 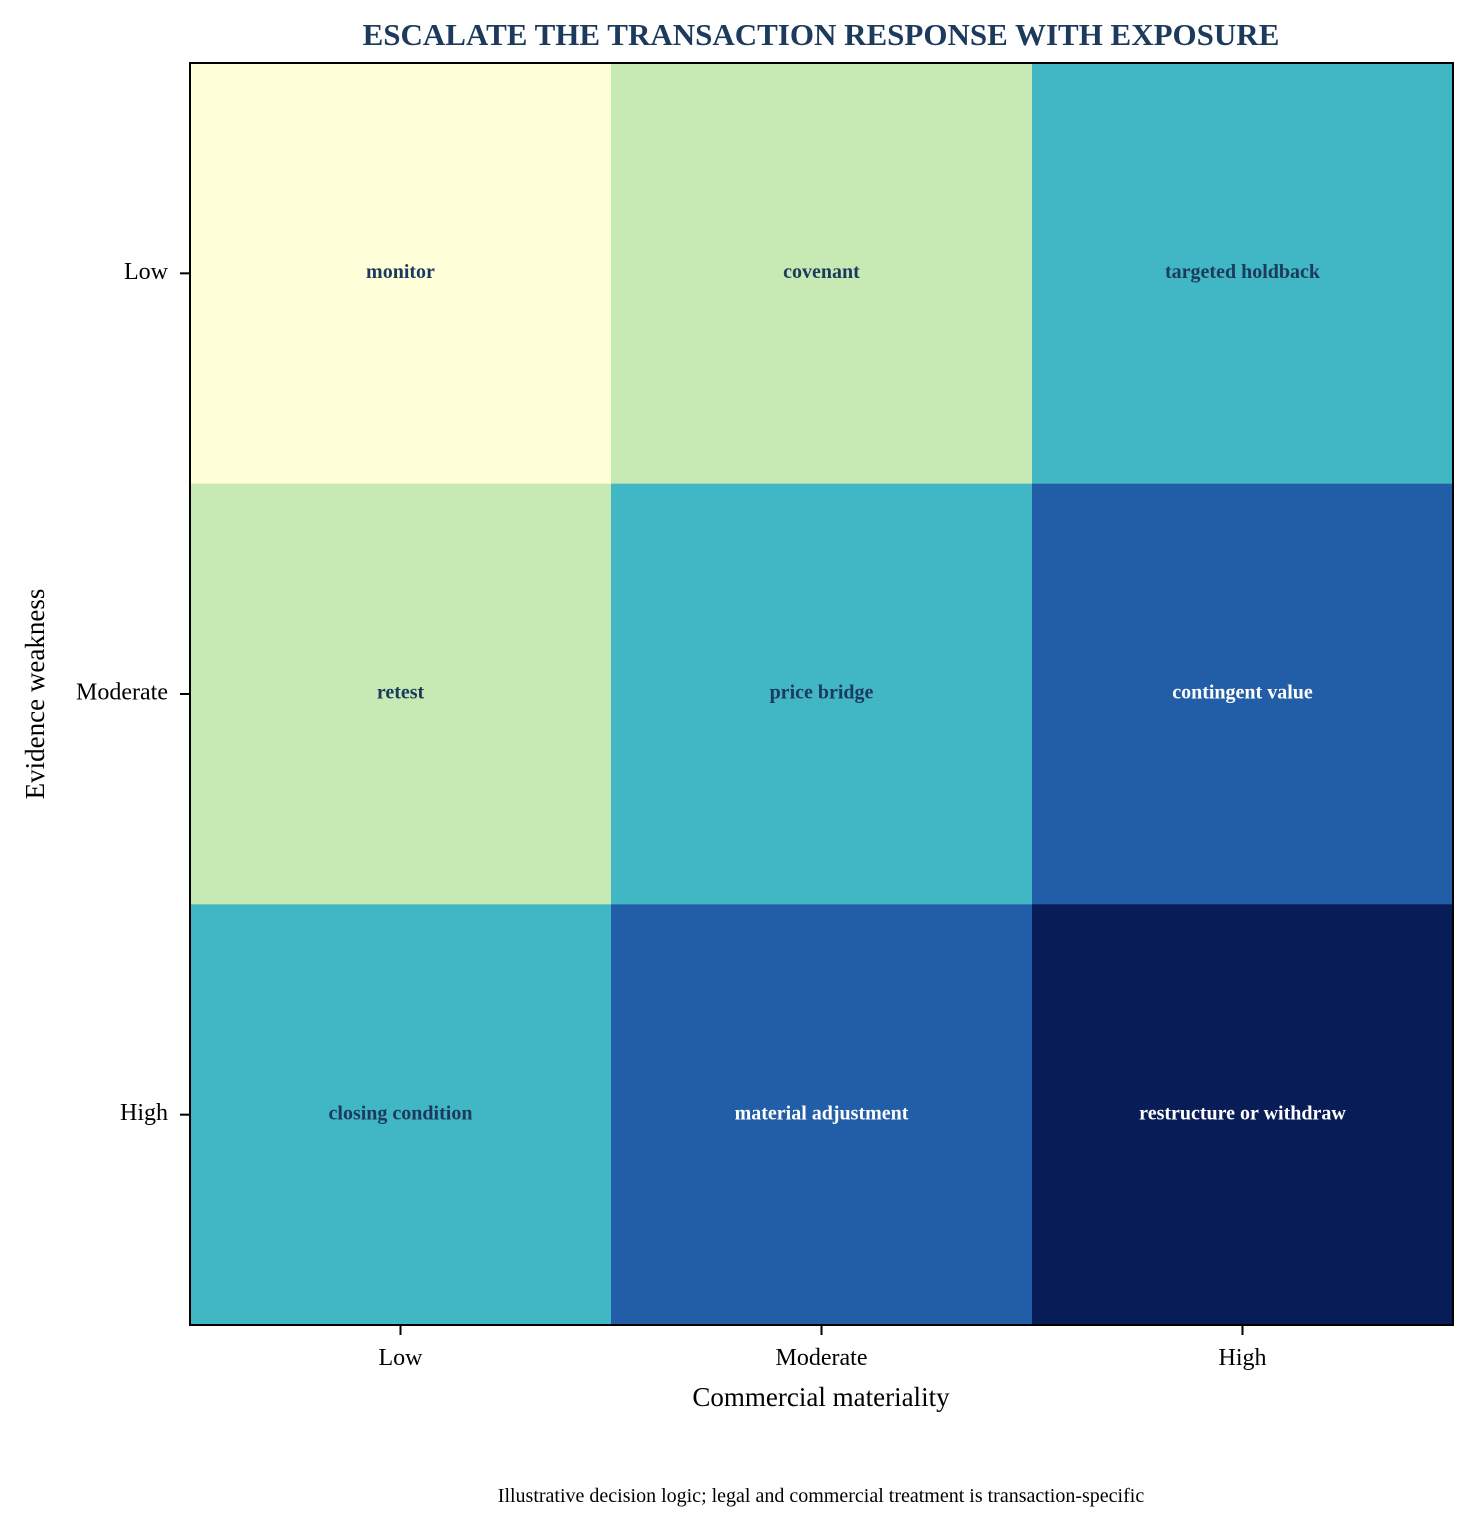 I want to click on cell-label: covenant, so click(x=821, y=272).